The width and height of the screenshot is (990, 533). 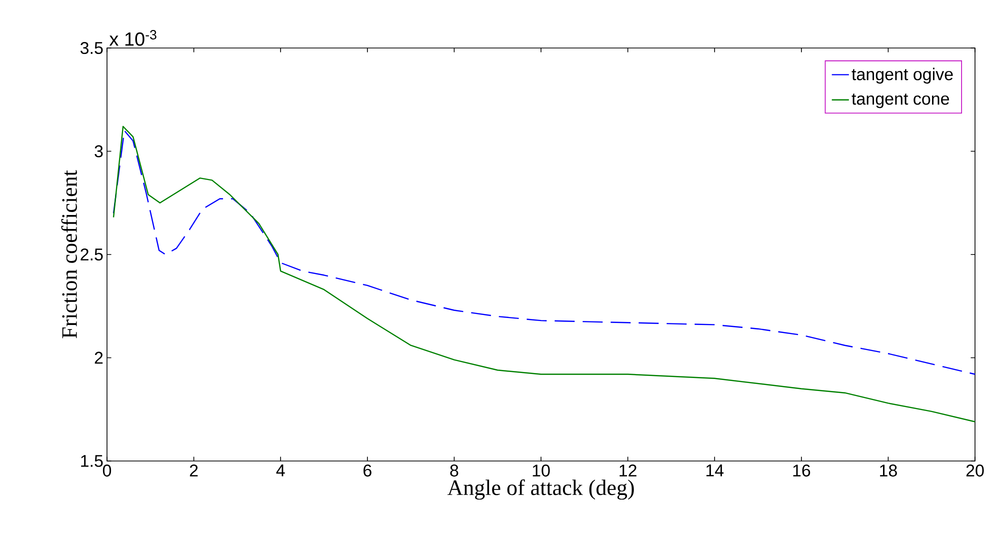 What do you see at coordinates (98, 358) in the screenshot?
I see `y-tick-label: 2` at bounding box center [98, 358].